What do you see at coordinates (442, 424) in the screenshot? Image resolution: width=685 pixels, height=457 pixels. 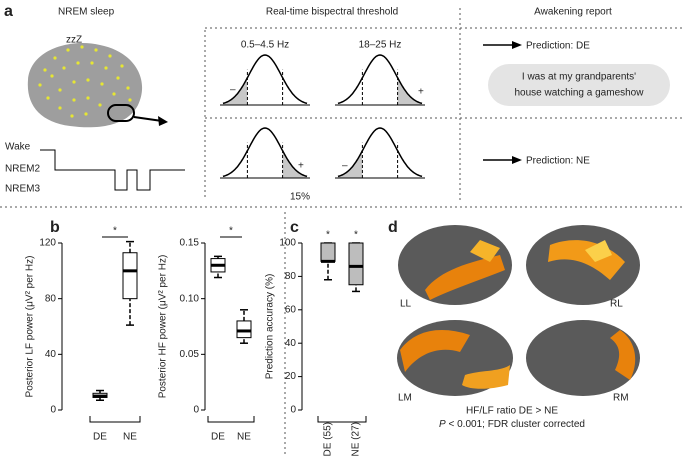 I see `stat-p: P` at bounding box center [442, 424].